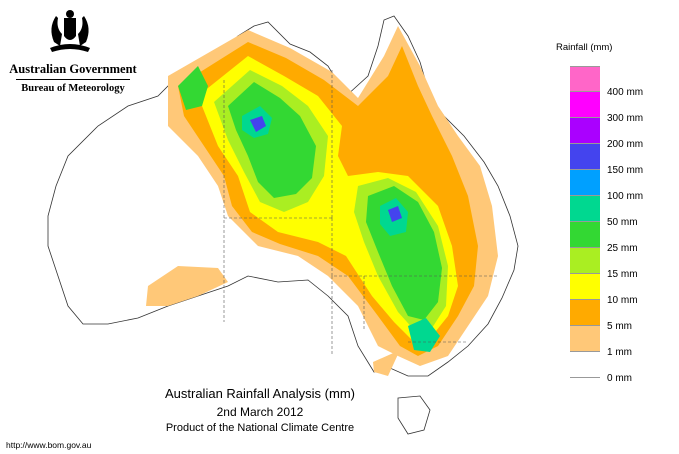 Image resolution: width=679 pixels, height=454 pixels. Describe the element at coordinates (625, 92) in the screenshot. I see `legend-label: 400 mm` at that location.